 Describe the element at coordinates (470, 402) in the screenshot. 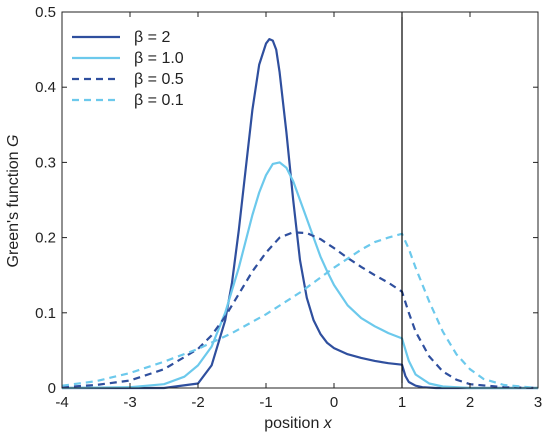

I see `x-tick-label: 2` at that location.